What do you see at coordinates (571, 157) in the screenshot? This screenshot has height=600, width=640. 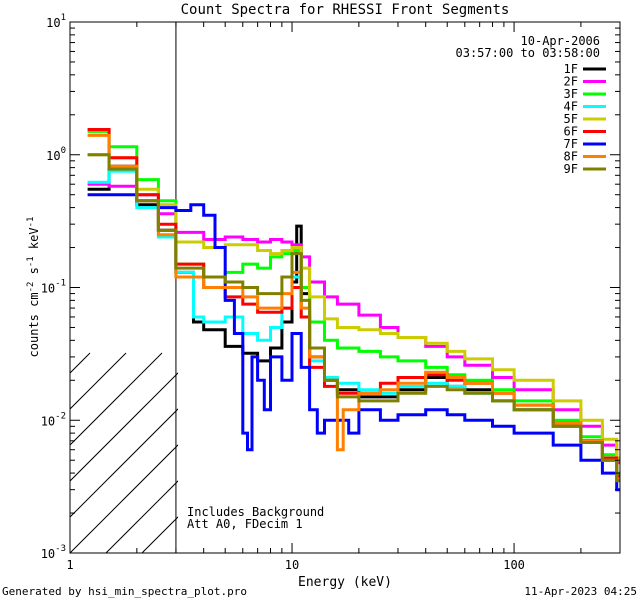 I see `legend-label-8F: 8F` at bounding box center [571, 157].